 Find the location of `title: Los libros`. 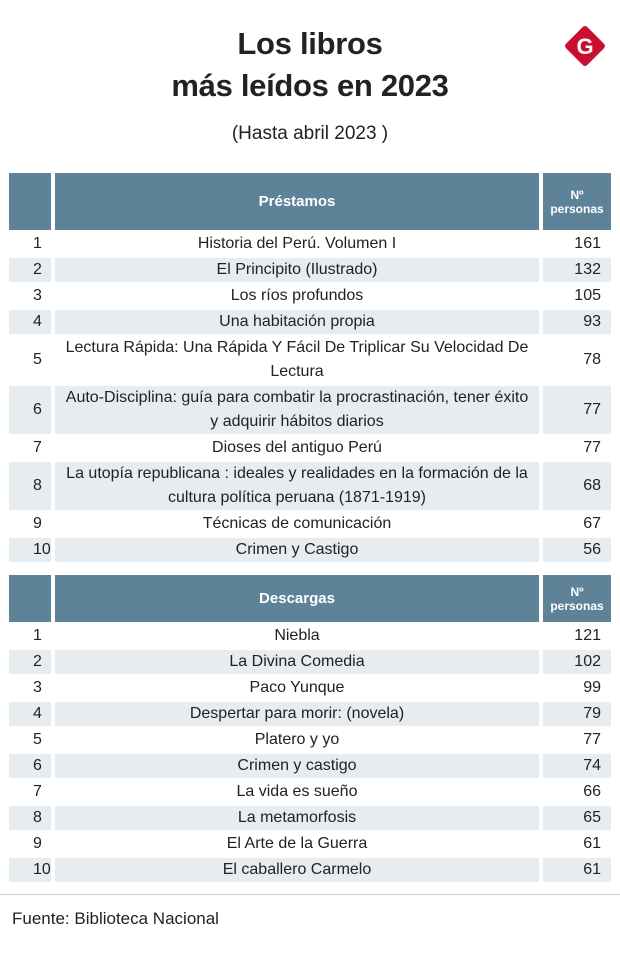

title: Los libros is located at coordinates (310, 43).